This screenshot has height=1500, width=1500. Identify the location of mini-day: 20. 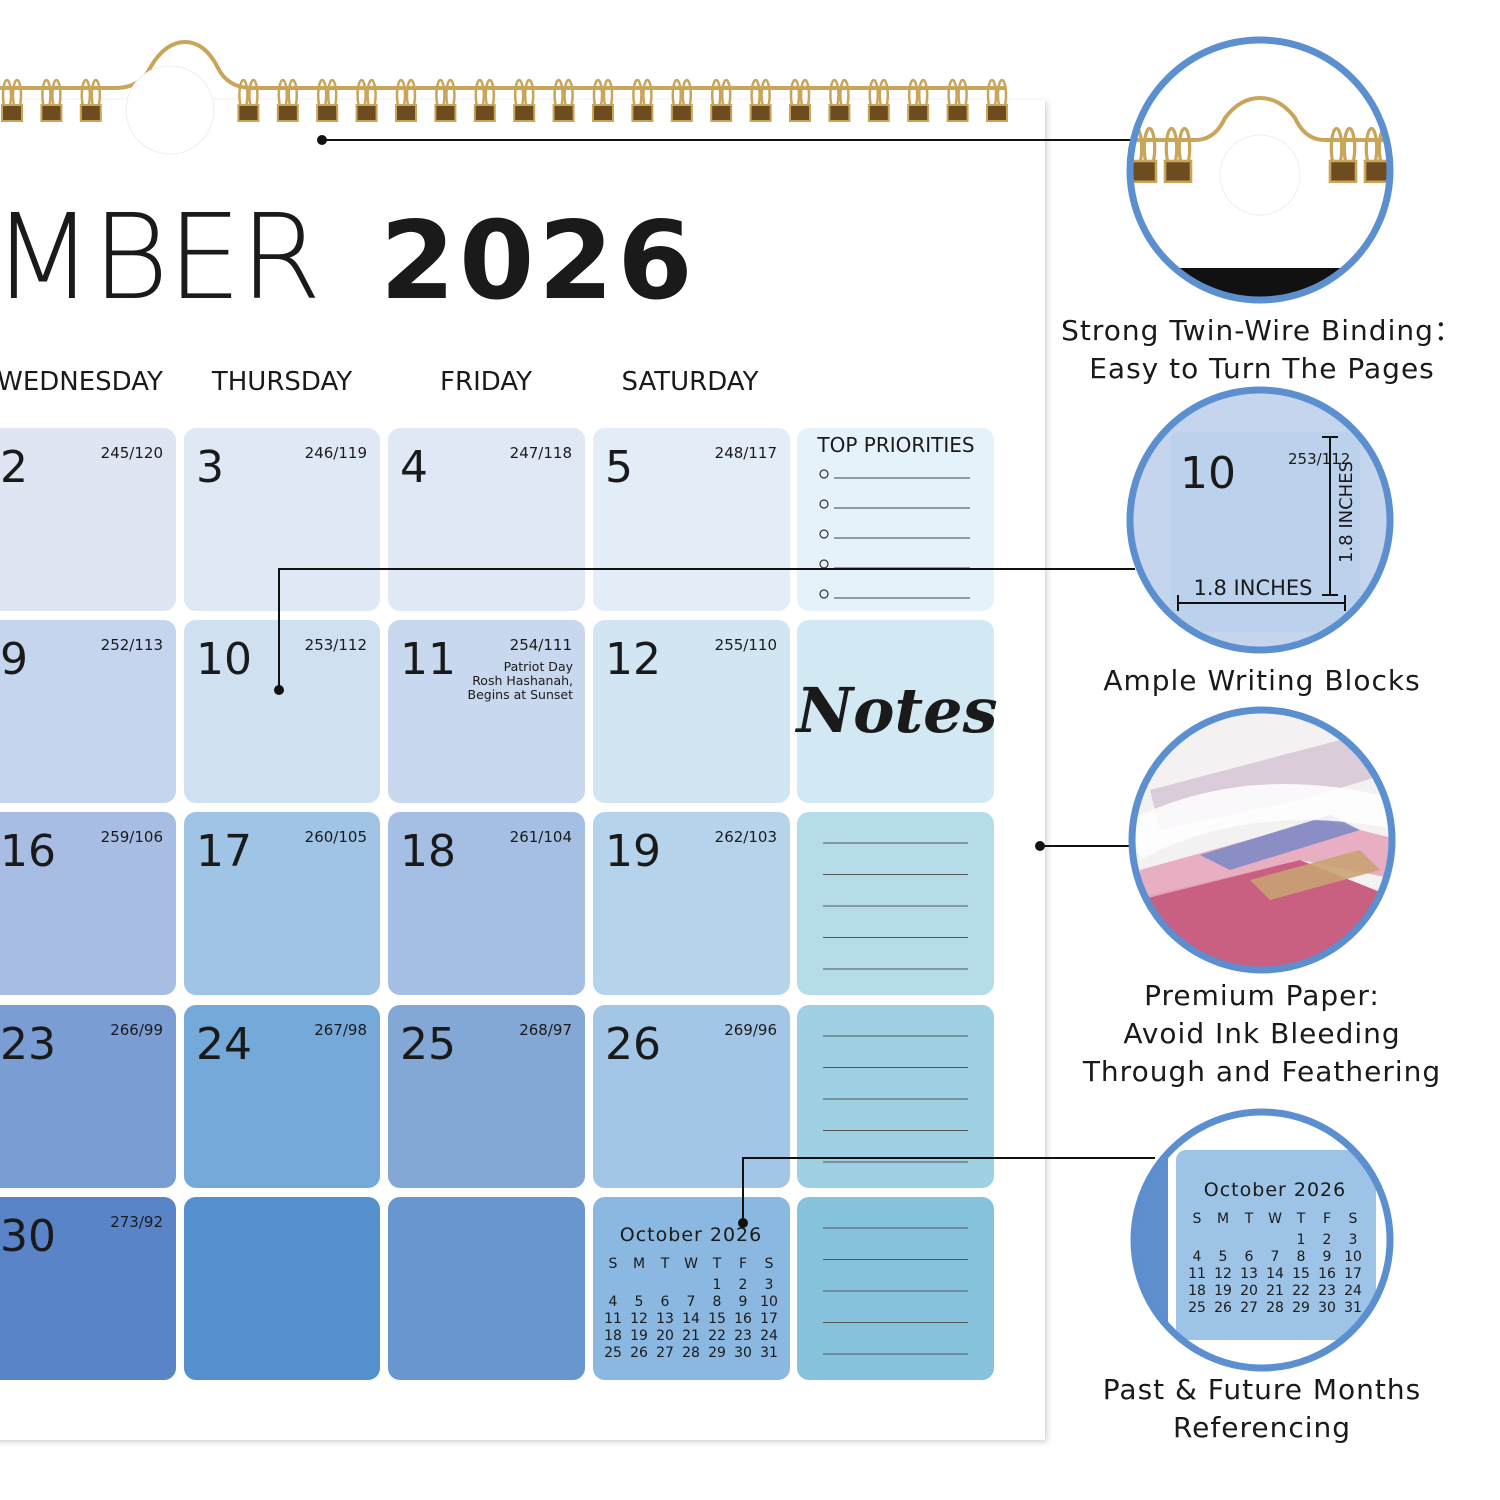
(665, 1336).